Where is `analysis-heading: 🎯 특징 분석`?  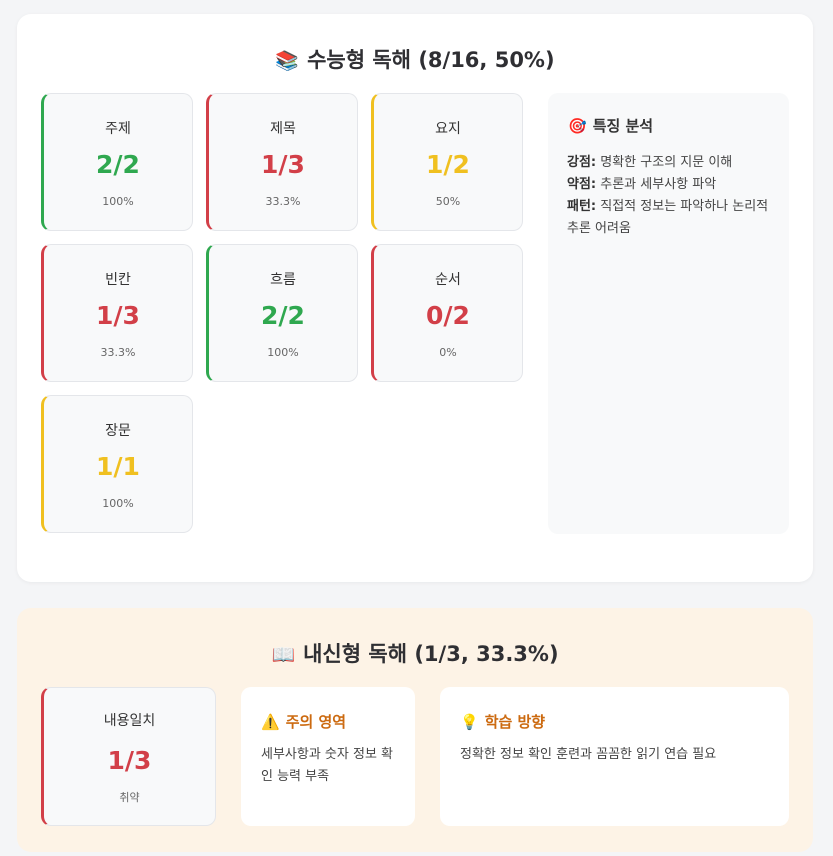 analysis-heading: 🎯 특징 분석 is located at coordinates (611, 126).